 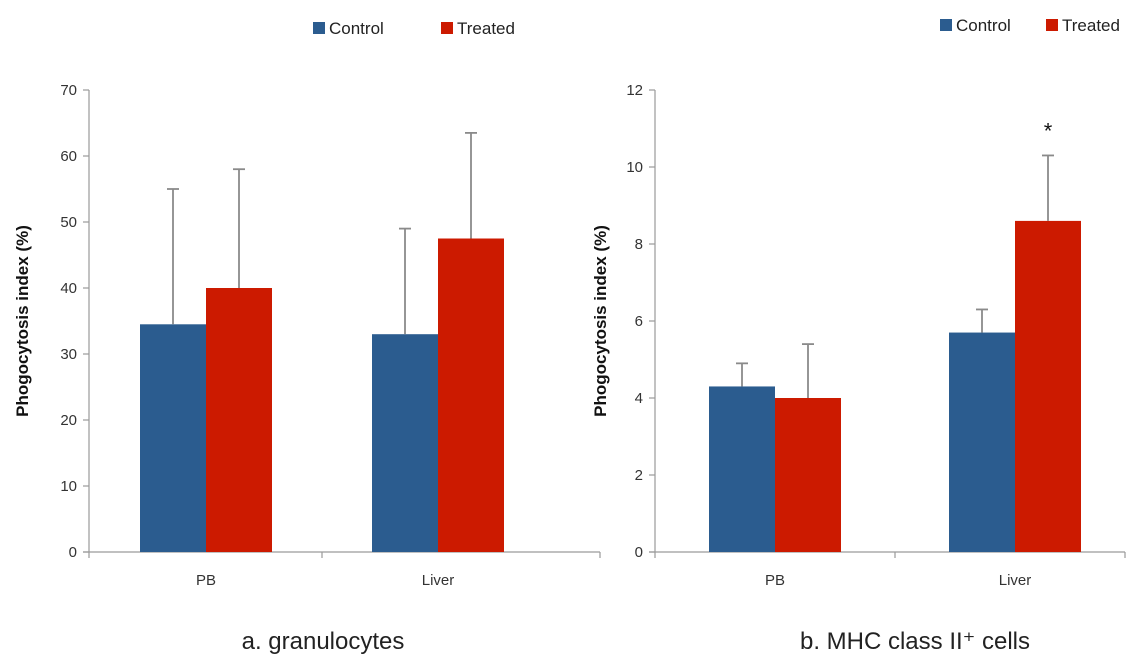 What do you see at coordinates (634, 90) in the screenshot?
I see `b-y-tick-label: 12` at bounding box center [634, 90].